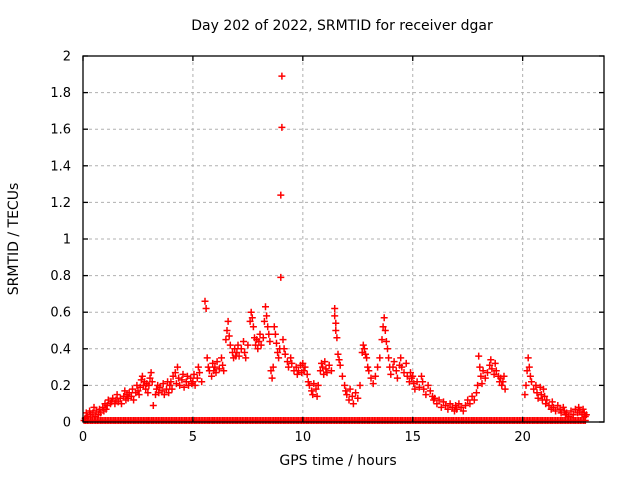  I want to click on y-tick-label: 1.6, so click(60, 130).